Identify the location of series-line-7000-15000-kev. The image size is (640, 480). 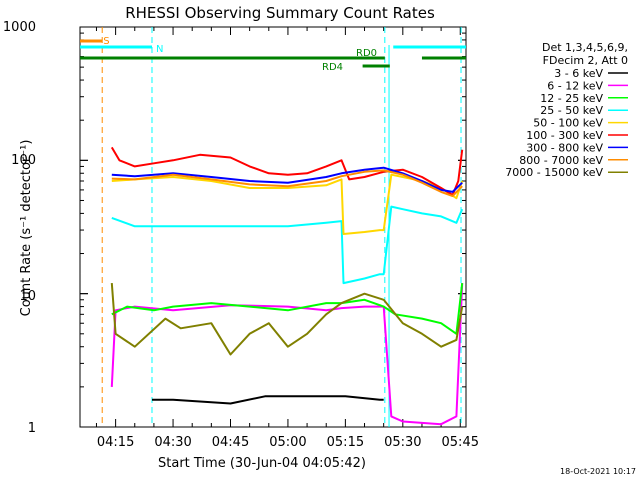
(287, 319).